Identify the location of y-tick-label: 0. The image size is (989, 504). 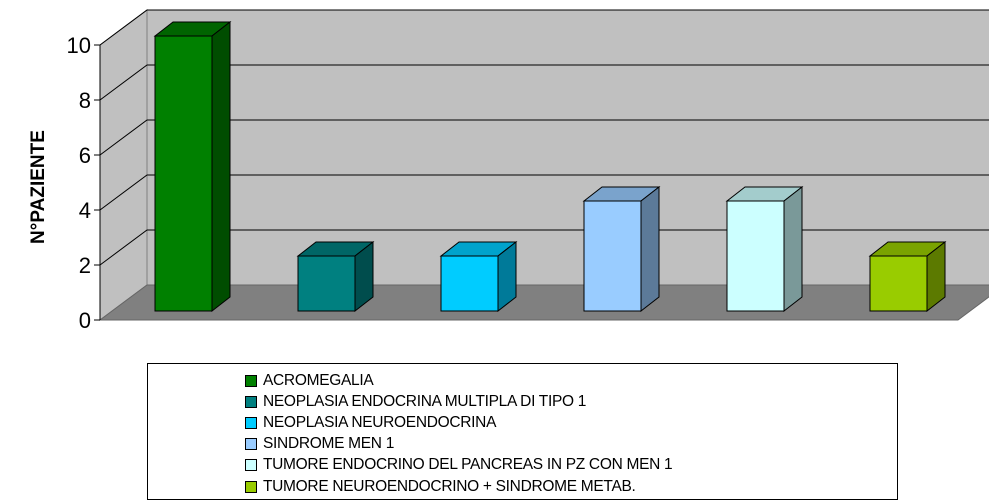
(85, 320).